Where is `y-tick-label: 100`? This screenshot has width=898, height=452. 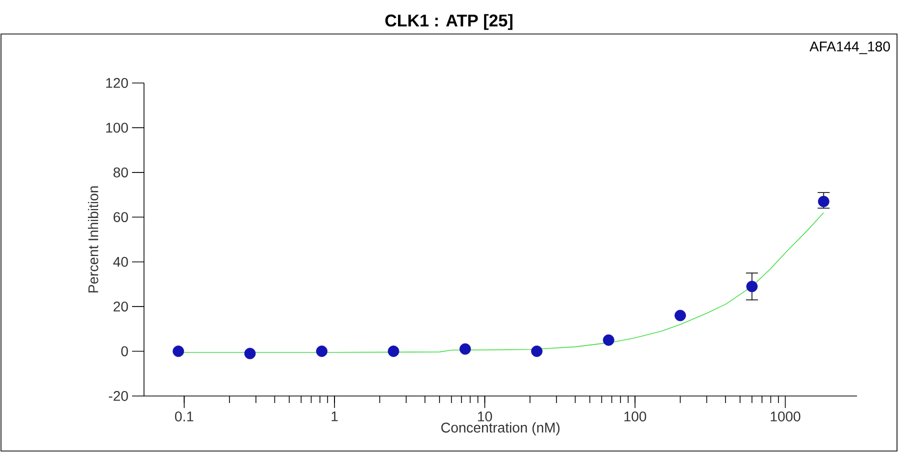 y-tick-label: 100 is located at coordinates (117, 127).